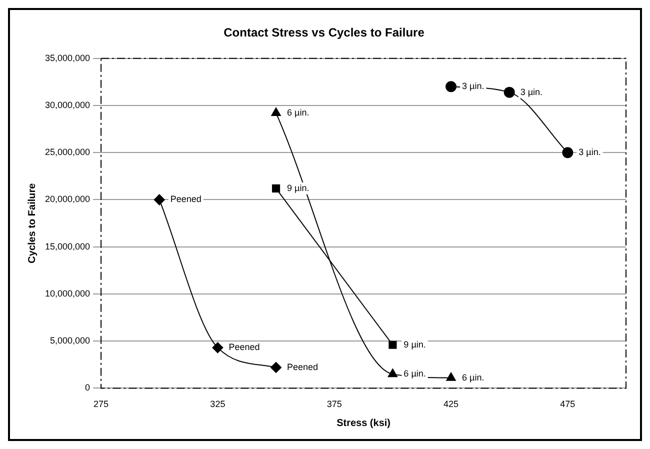 The width and height of the screenshot is (650, 449). What do you see at coordinates (451, 404) in the screenshot?
I see `x-tick-label: 425` at bounding box center [451, 404].